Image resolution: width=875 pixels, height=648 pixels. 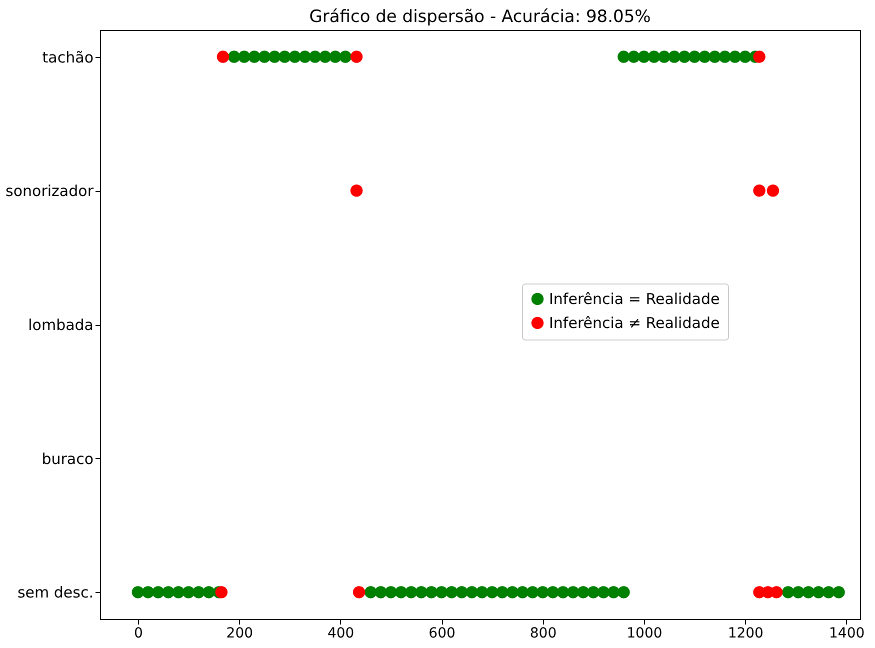 I want to click on x-tick-label: 0, so click(x=138, y=634).